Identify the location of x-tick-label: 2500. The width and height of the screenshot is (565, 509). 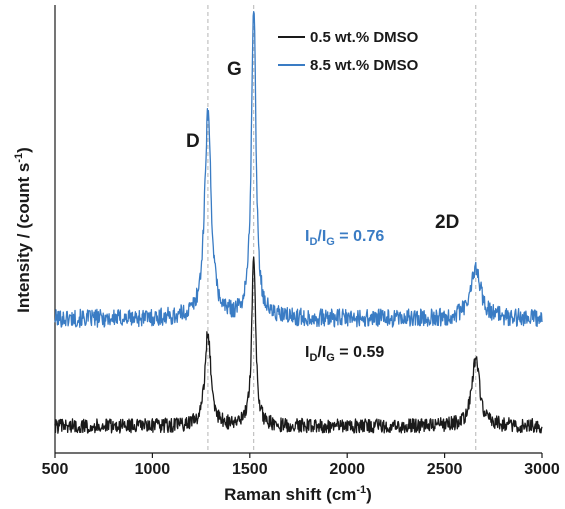
(445, 469).